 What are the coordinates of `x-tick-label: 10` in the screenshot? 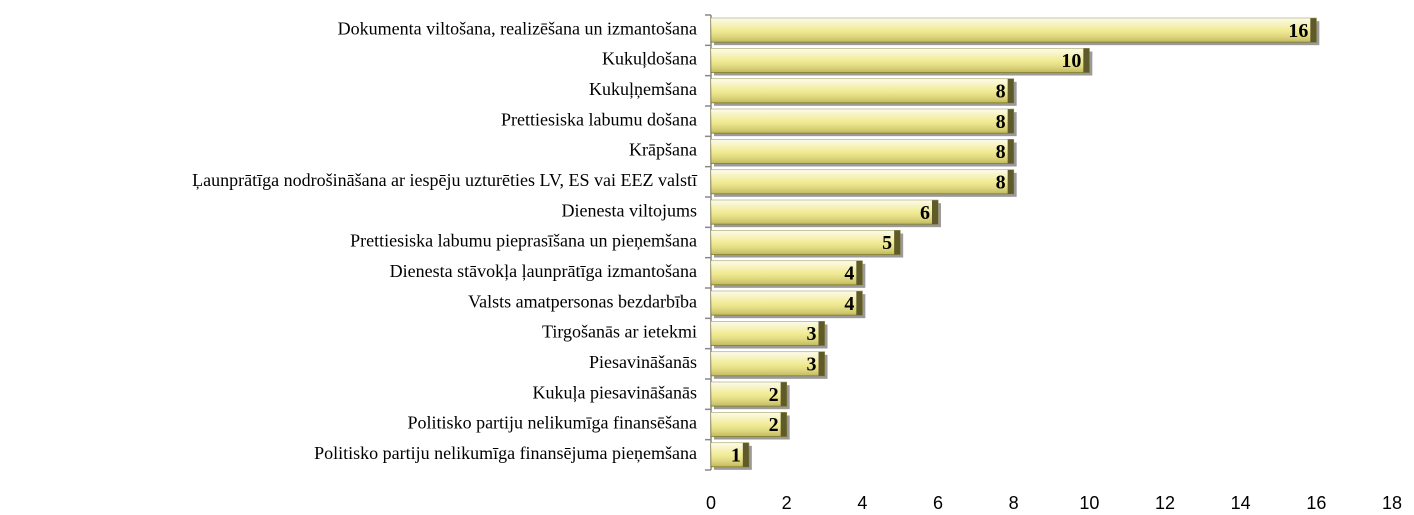 It's located at (1089, 503).